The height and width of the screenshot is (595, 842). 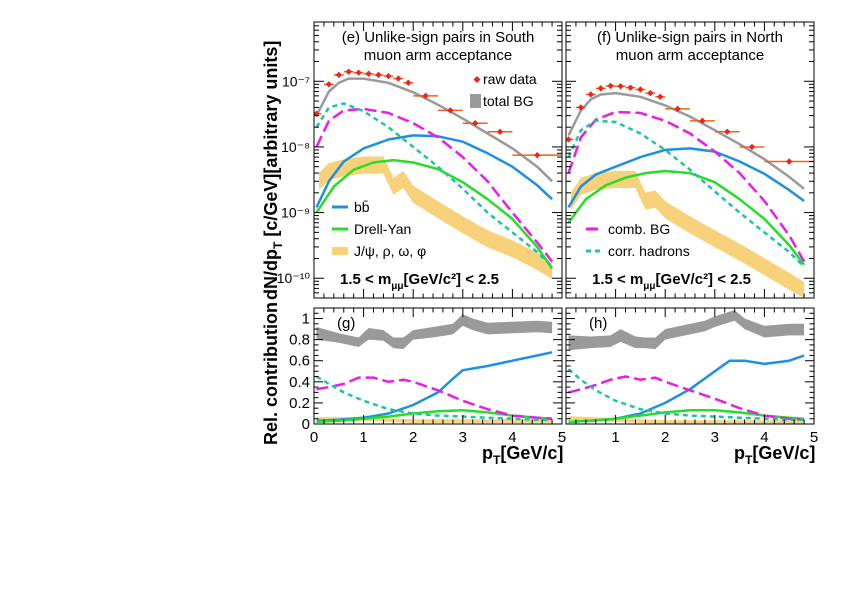 I want to click on legend-raw-data: raw data, so click(x=505, y=79).